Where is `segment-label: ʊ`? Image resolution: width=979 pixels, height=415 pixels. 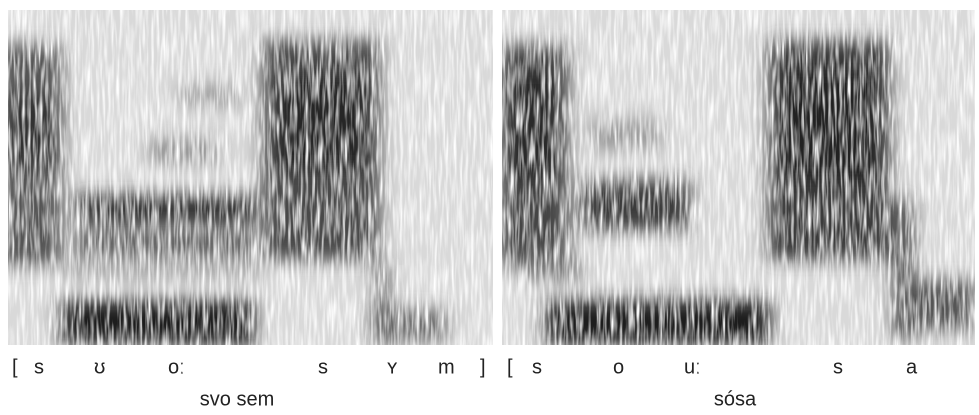
segment-label: ʊ is located at coordinates (99, 367).